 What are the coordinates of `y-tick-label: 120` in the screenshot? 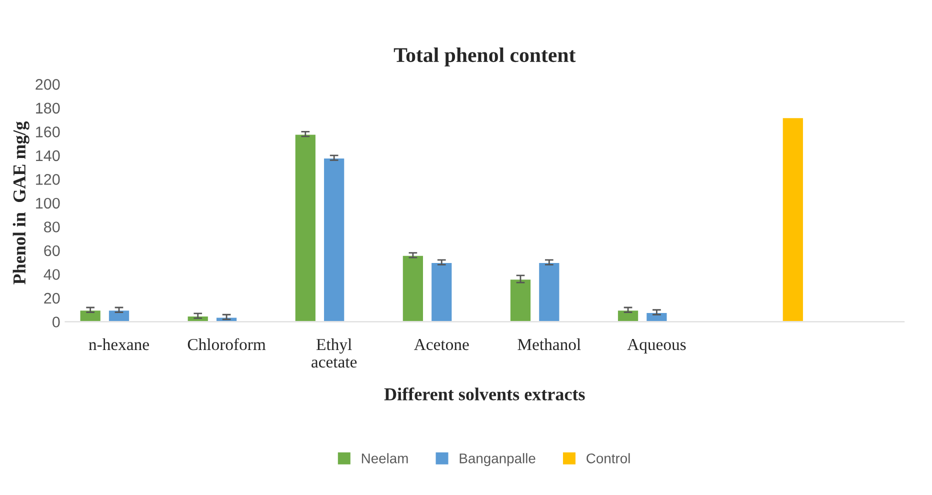 It's located at (48, 179).